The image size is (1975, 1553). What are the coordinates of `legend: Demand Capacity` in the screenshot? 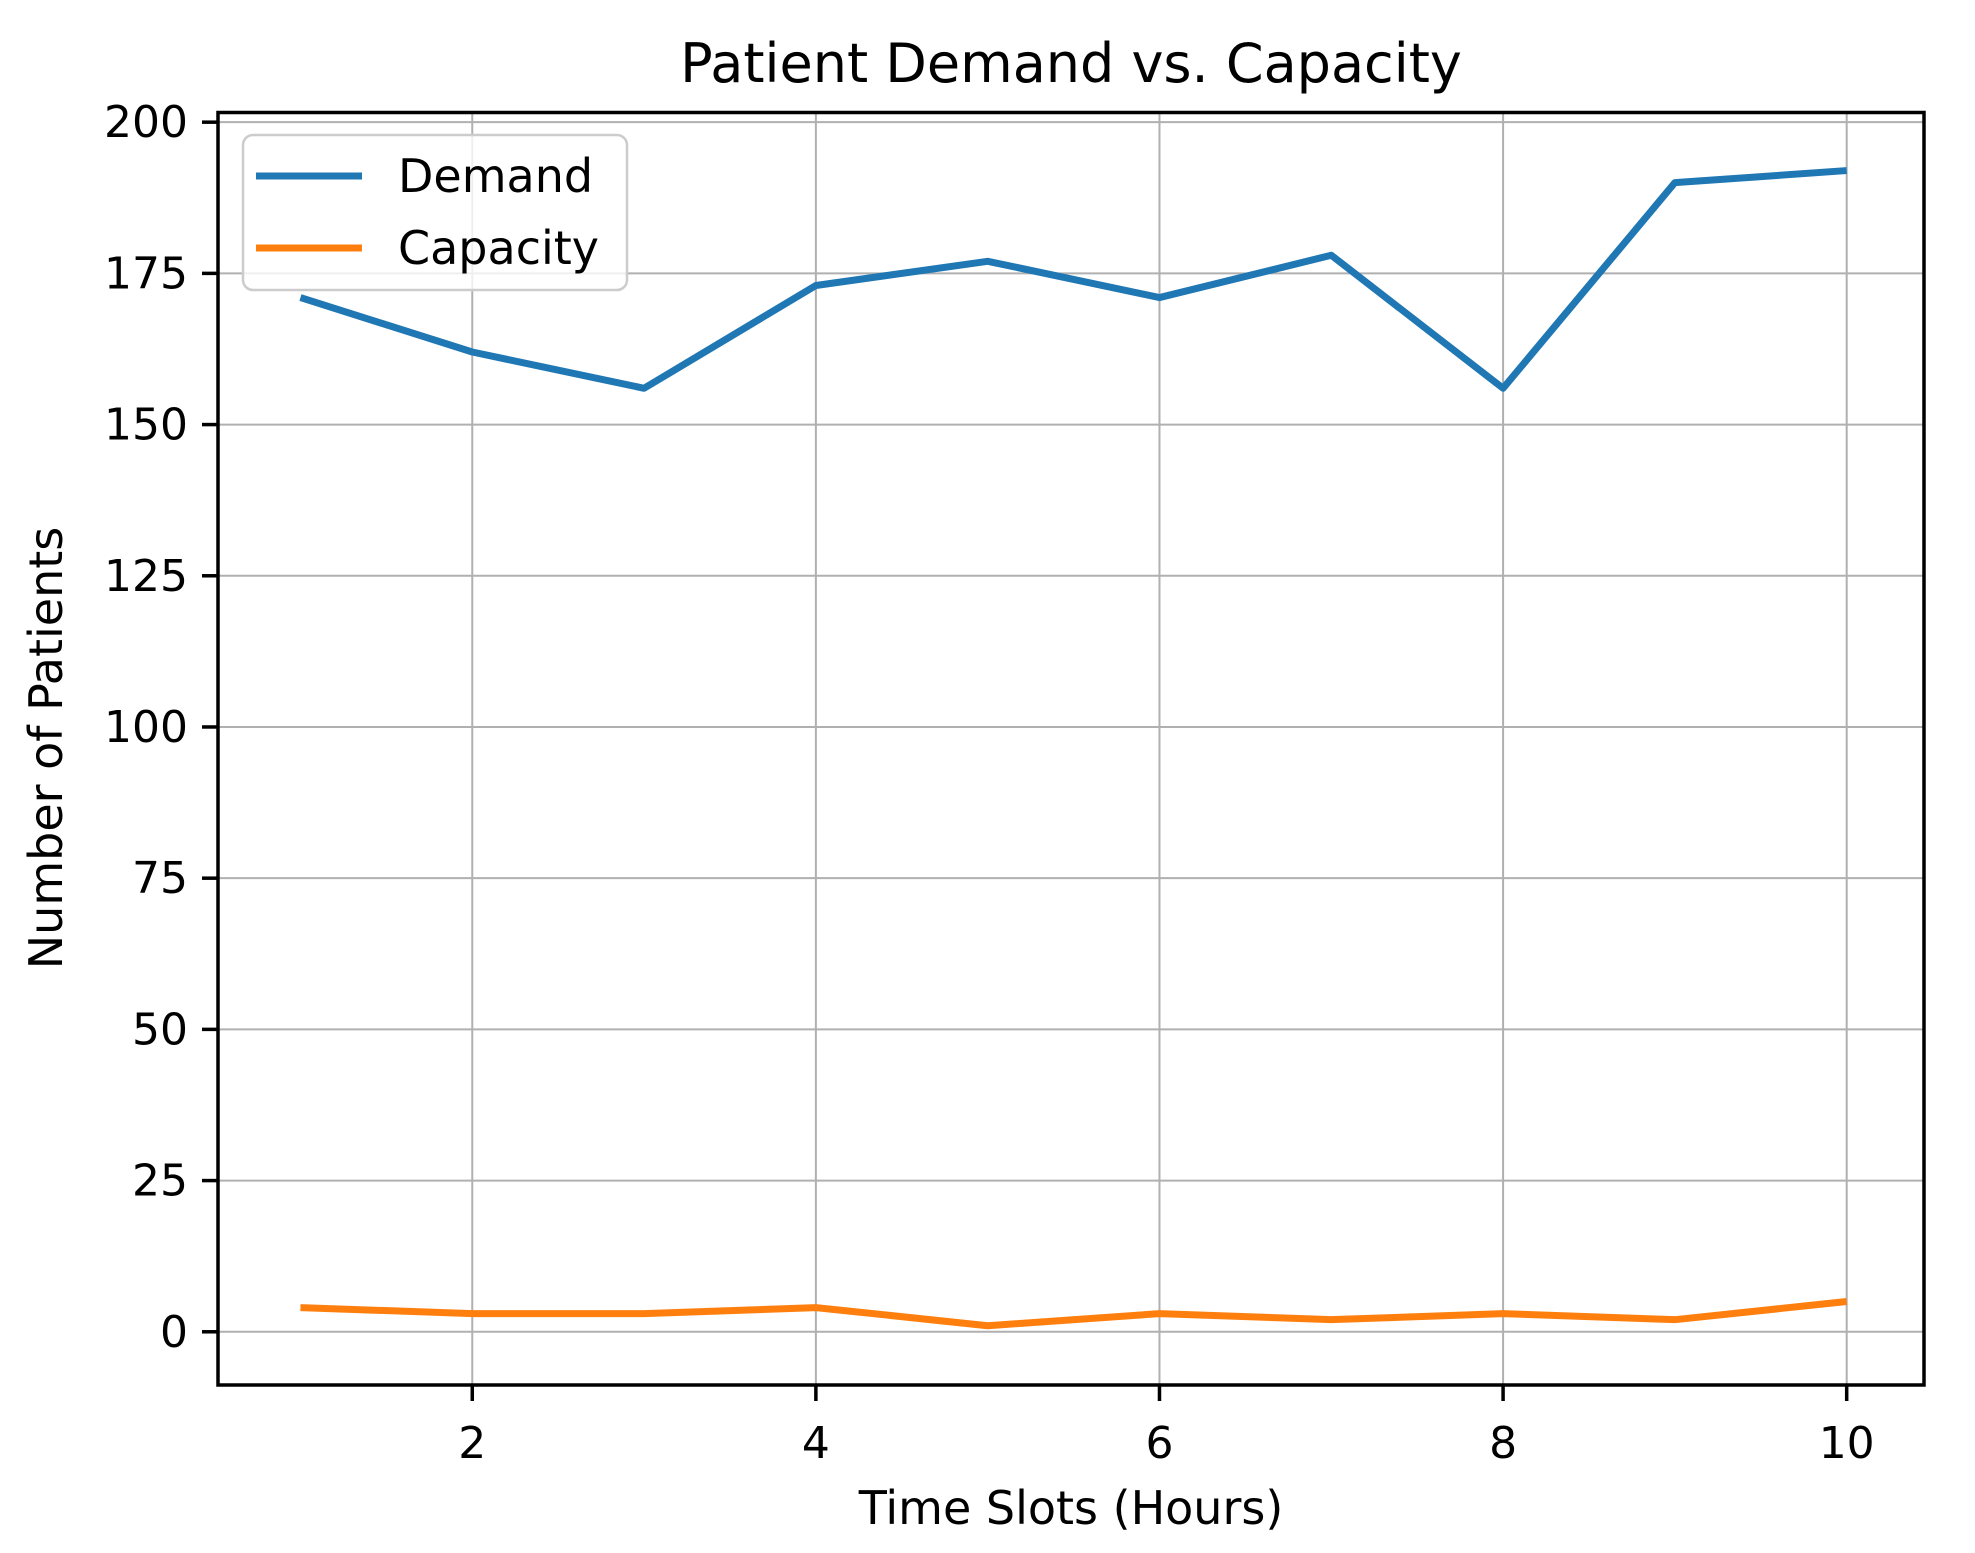 It's located at (435, 212).